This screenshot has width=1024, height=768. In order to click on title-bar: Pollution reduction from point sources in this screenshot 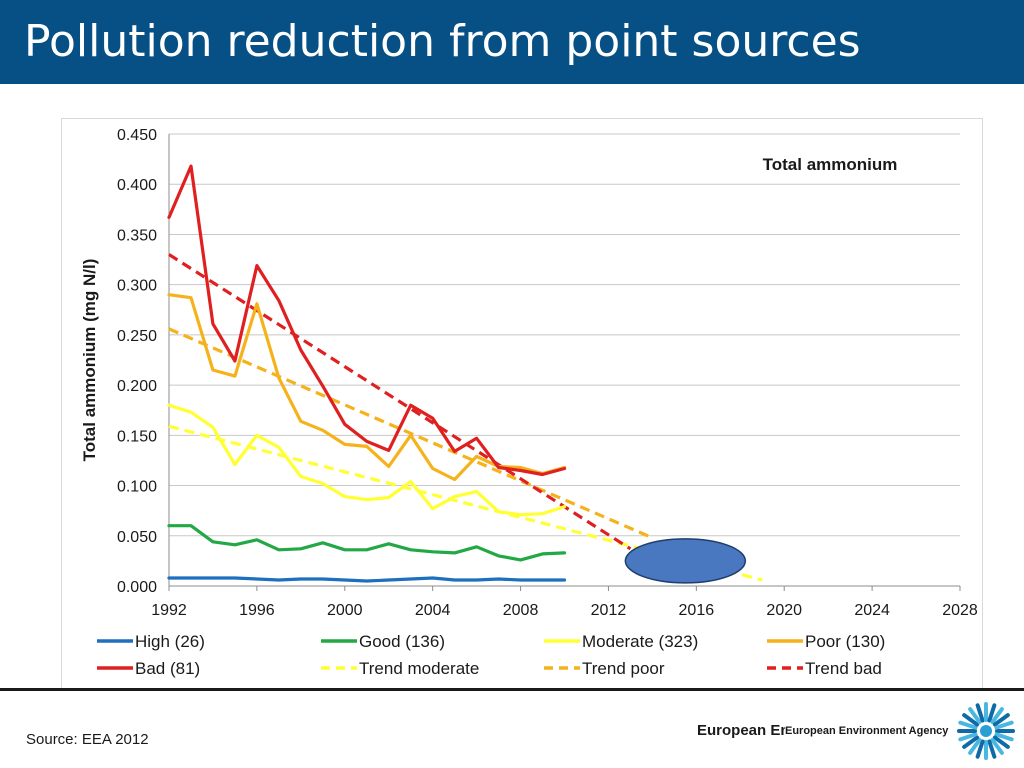, I will do `click(512, 42)`.